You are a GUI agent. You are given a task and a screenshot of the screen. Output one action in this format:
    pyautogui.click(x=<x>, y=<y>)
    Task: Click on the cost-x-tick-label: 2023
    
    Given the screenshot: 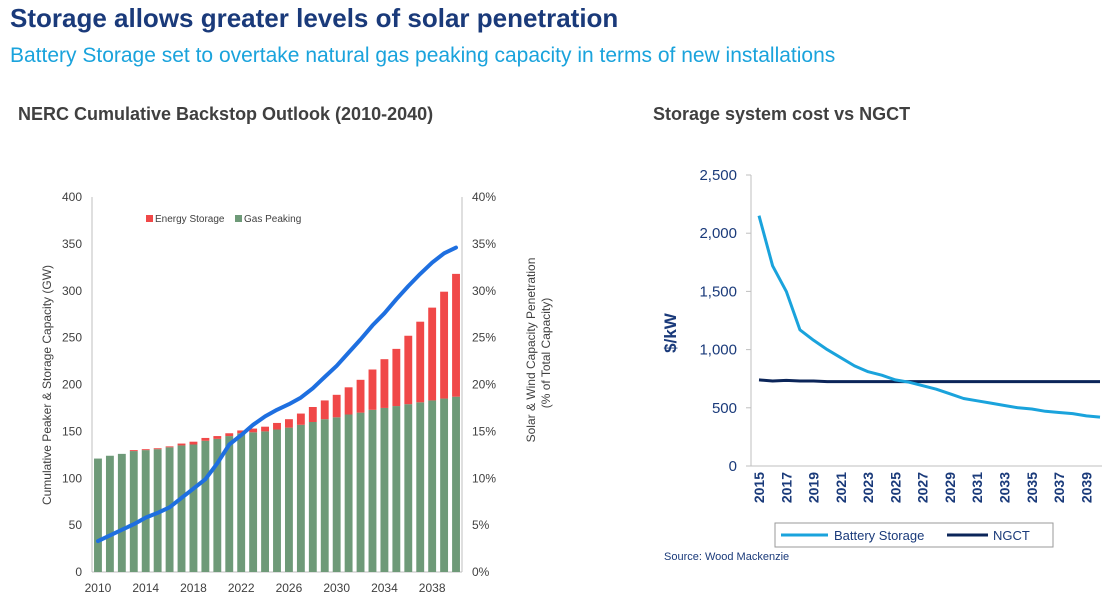 What is the action you would take?
    pyautogui.click(x=868, y=487)
    